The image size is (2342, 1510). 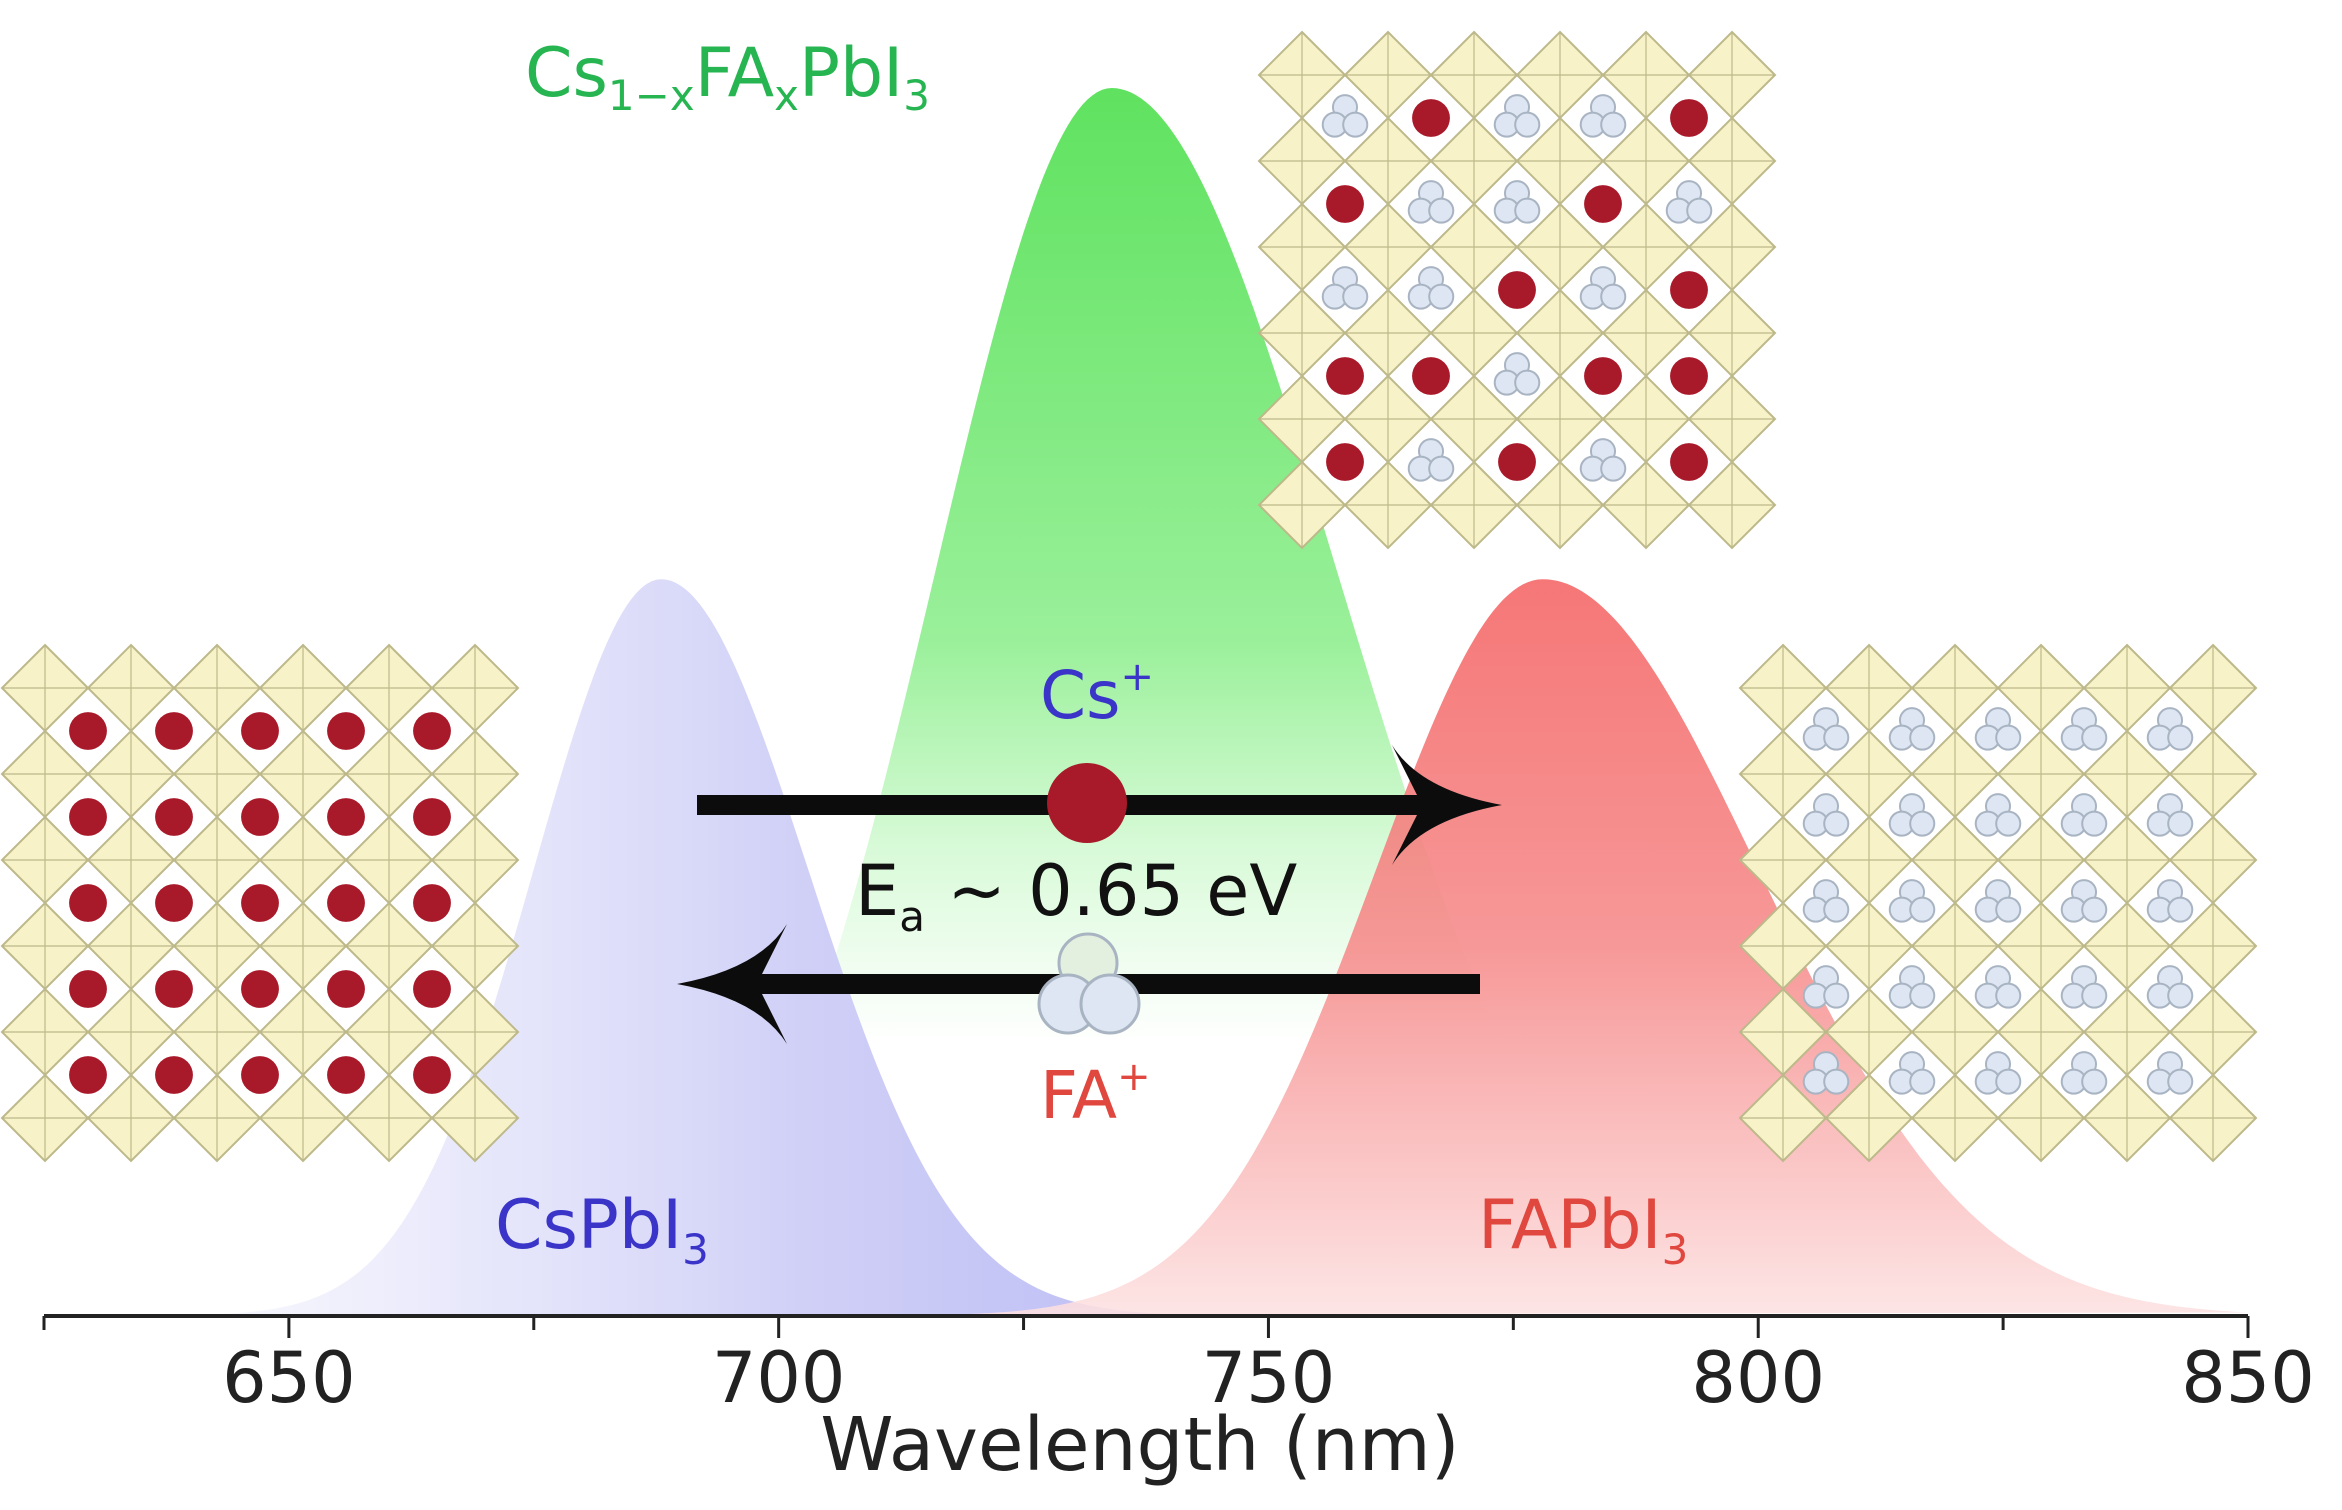 What do you see at coordinates (1087, 803) in the screenshot?
I see `cs-ion-marker` at bounding box center [1087, 803].